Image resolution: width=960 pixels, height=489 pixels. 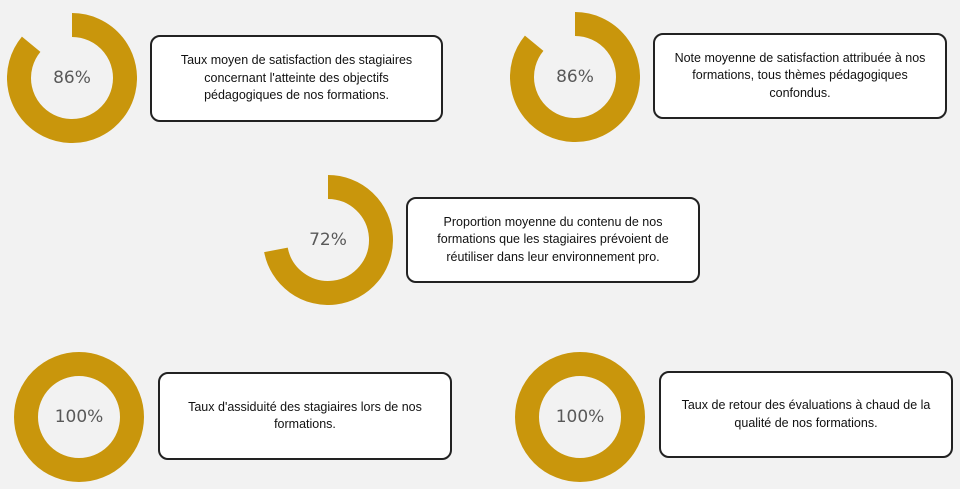 I want to click on kpi-donut-5-arc, so click(x=580, y=417).